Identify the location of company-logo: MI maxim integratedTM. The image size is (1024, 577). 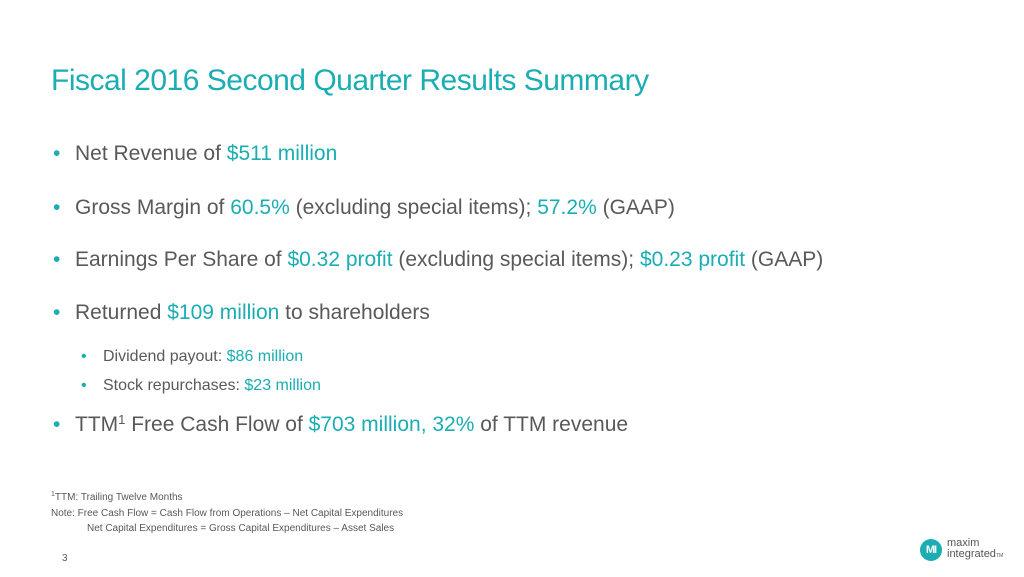
(961, 550).